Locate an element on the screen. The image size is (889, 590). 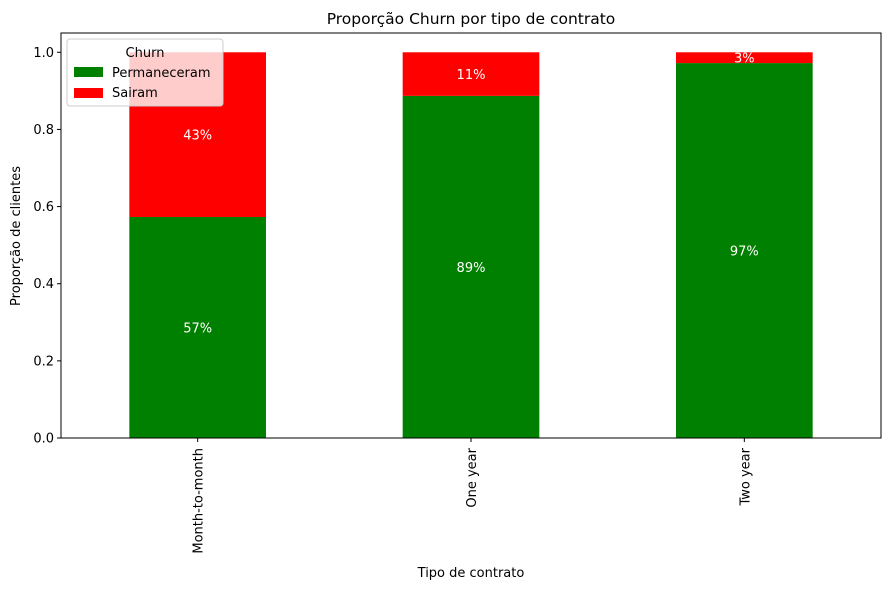
bar-label-permaneceram-one-year: 89% is located at coordinates (471, 268).